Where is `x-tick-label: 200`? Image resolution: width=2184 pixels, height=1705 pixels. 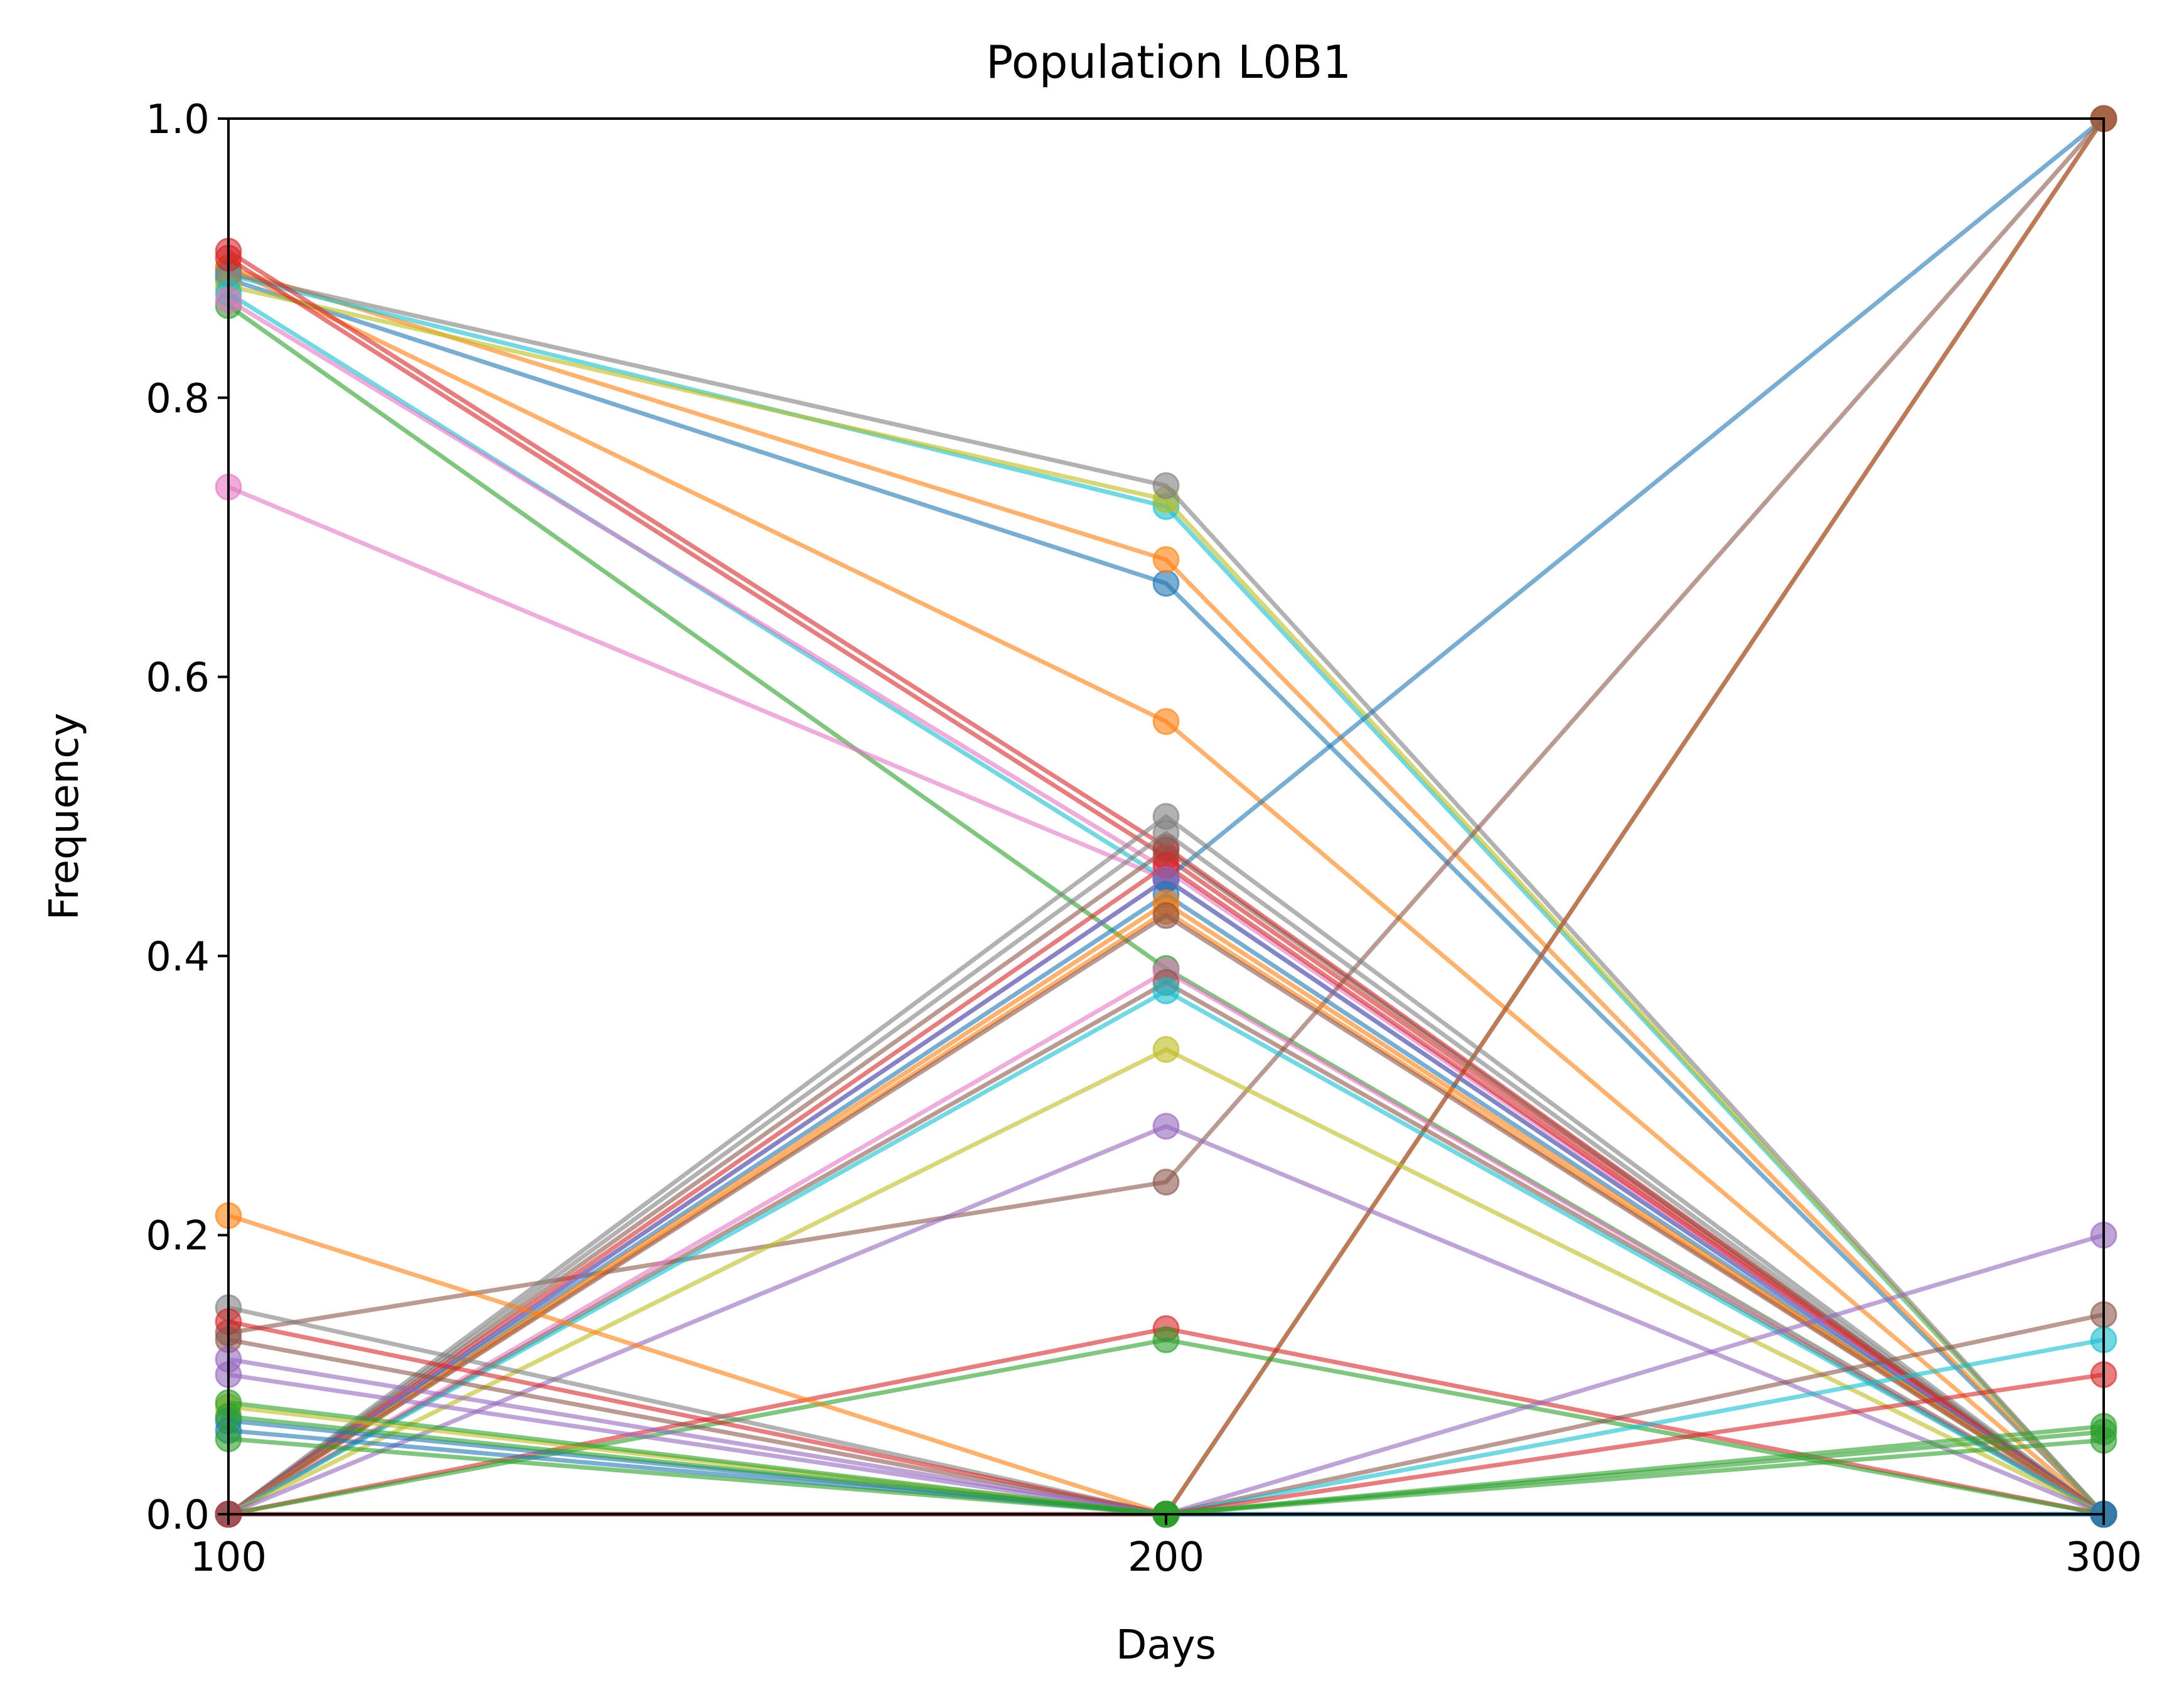 x-tick-label: 200 is located at coordinates (1166, 1558).